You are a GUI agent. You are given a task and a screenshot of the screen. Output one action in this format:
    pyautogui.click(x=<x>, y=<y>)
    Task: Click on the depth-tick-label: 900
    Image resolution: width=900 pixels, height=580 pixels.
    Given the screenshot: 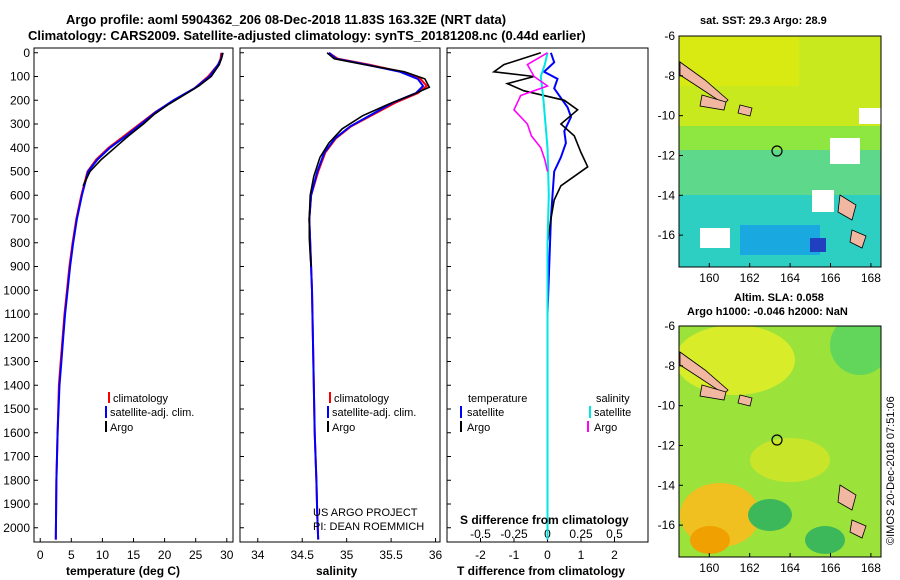 What is the action you would take?
    pyautogui.click(x=20, y=267)
    